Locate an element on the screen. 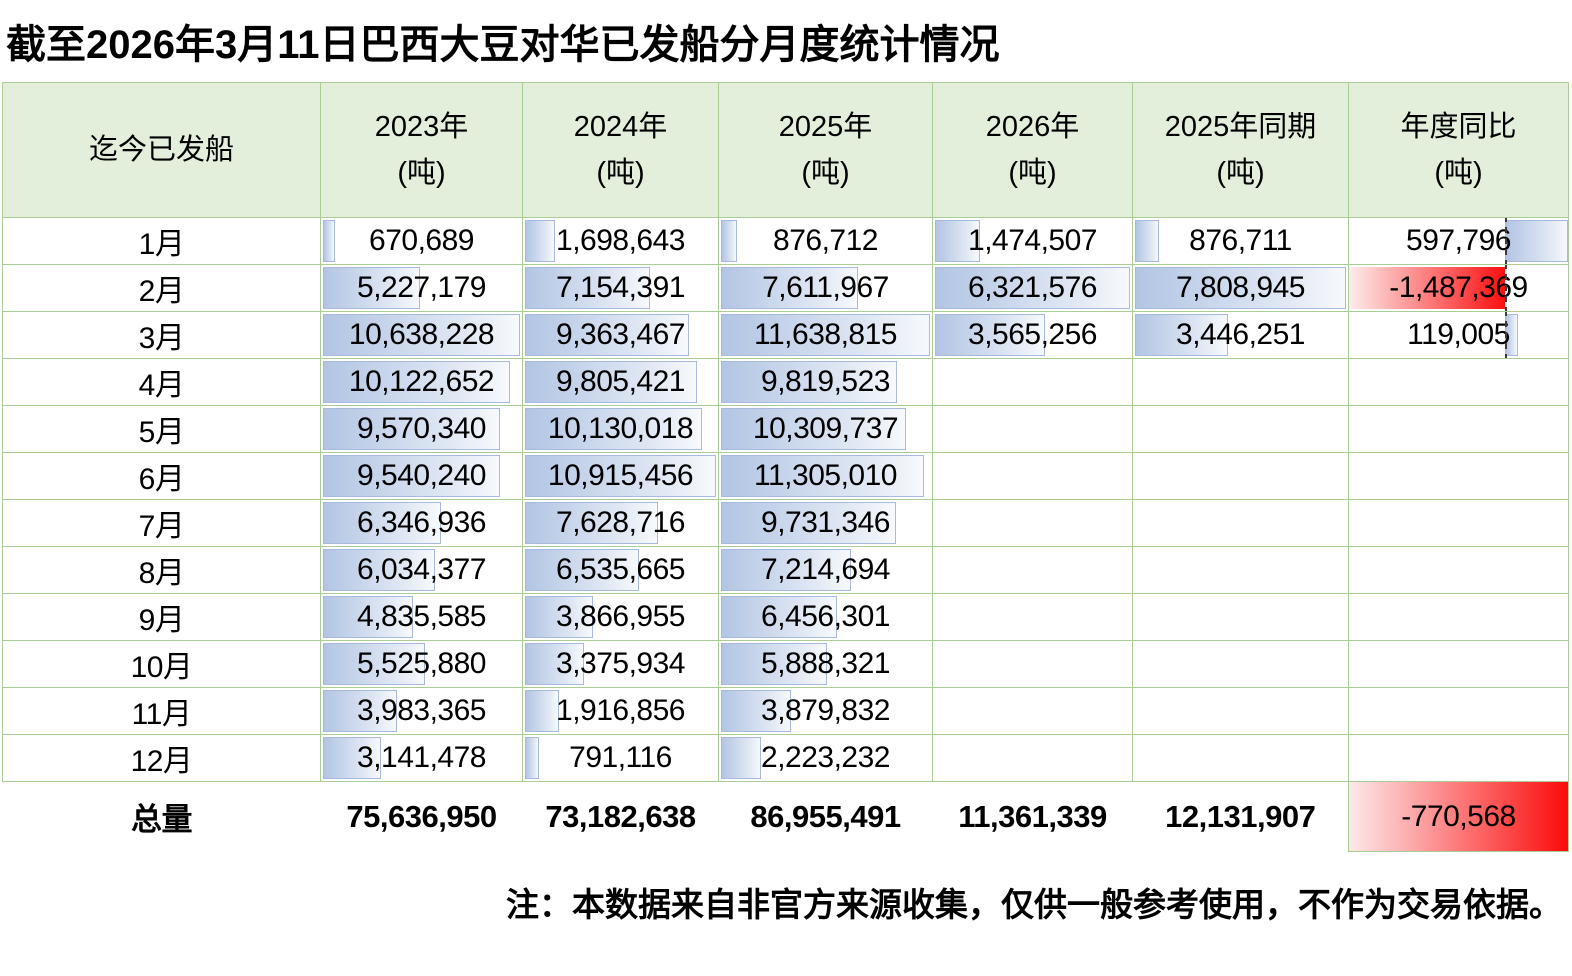 Image resolution: width=1572 pixels, height=976 pixels. value-cell: 791,116 is located at coordinates (620, 758).